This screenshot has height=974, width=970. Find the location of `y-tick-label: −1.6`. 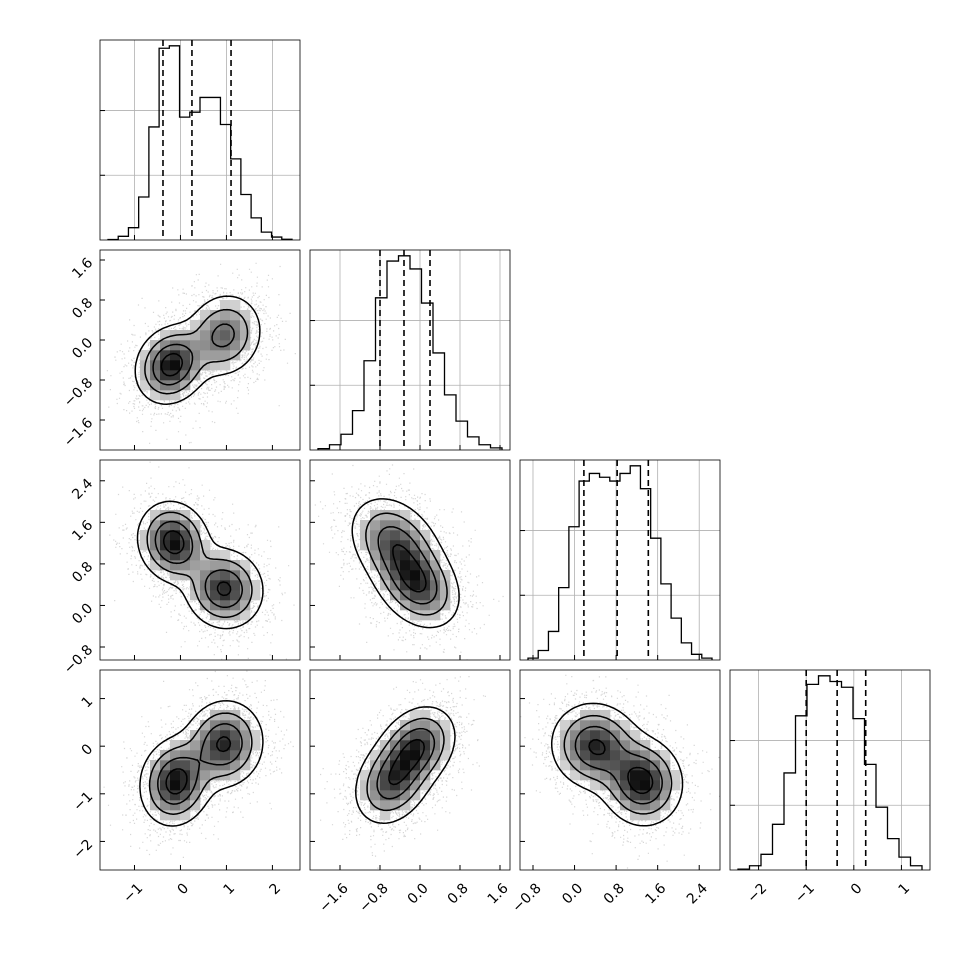

y-tick-label: −1.6 is located at coordinates (78, 432).